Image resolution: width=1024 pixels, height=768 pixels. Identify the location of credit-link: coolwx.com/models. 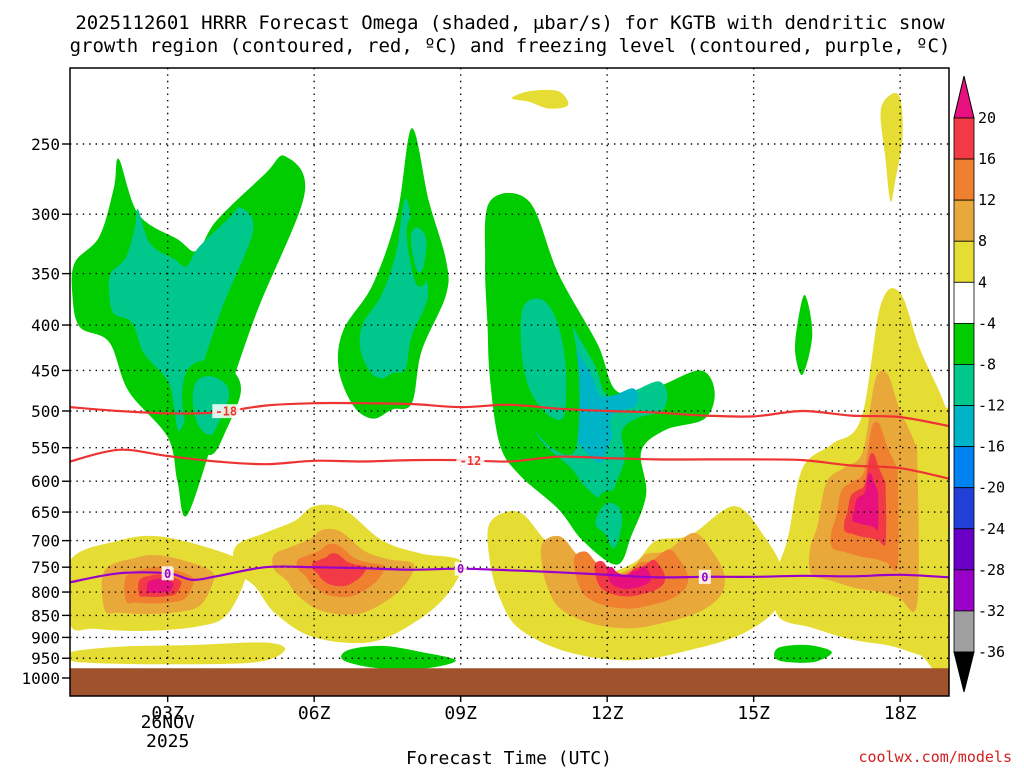
(935, 757).